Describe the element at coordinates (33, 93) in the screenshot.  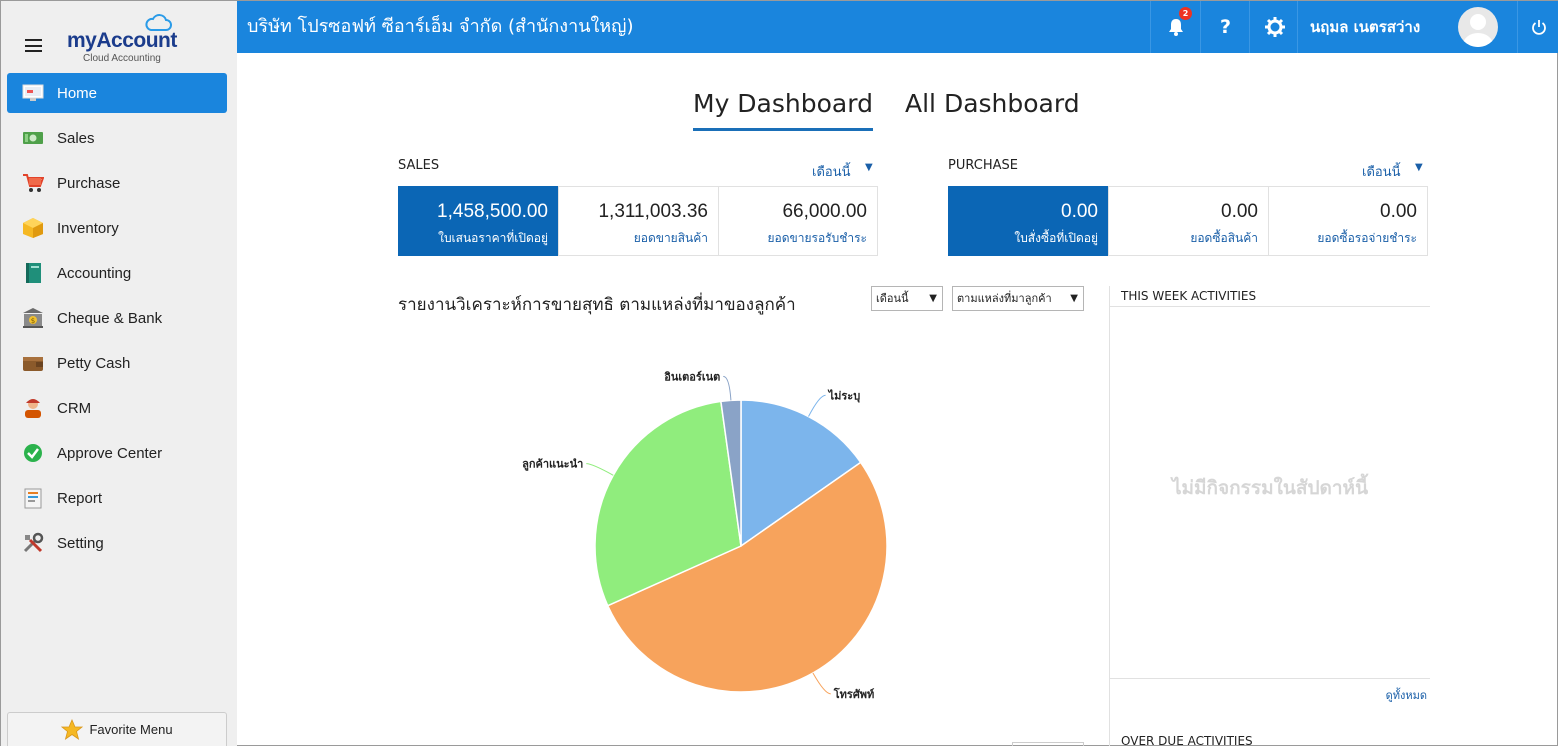
I see `home-icon` at that location.